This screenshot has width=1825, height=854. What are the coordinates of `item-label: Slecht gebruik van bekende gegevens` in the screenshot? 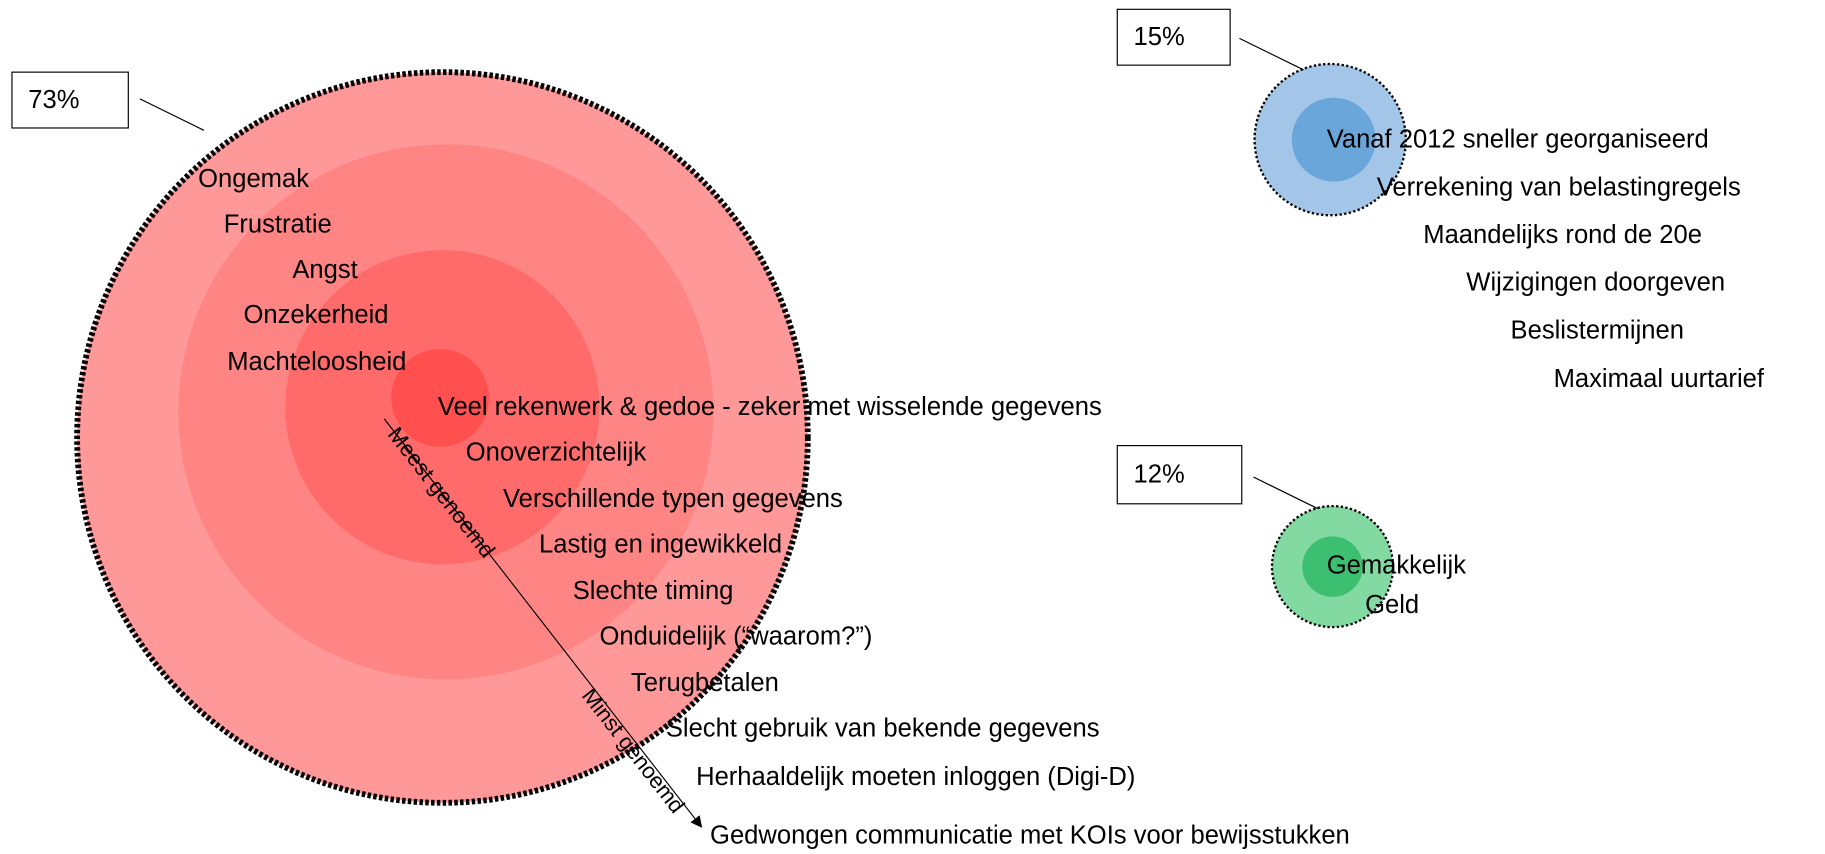 It's located at (883, 728).